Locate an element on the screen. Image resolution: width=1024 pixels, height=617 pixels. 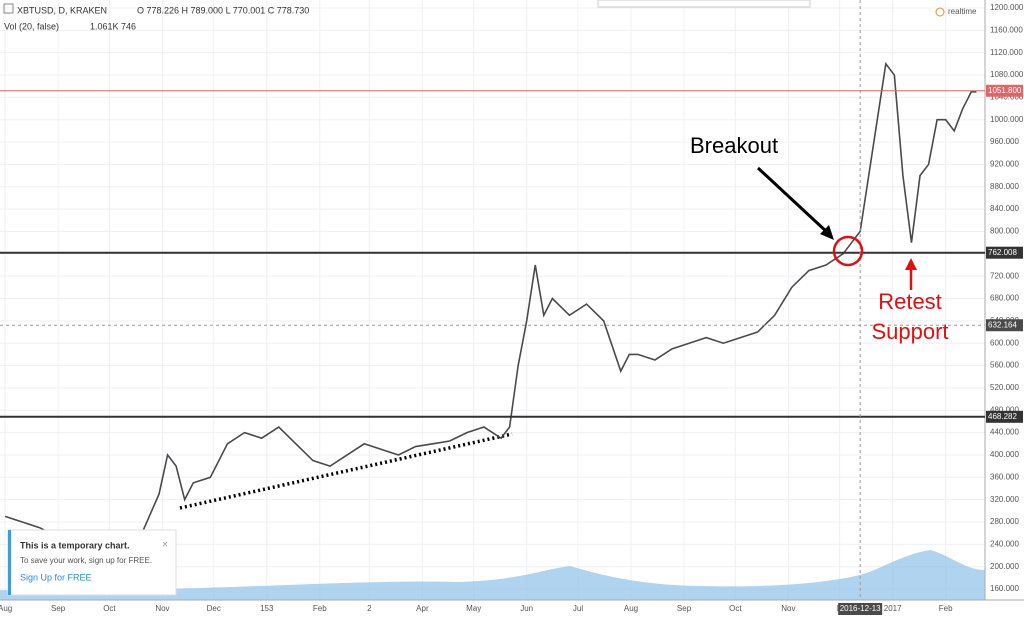
y-tick-label: 880.000 is located at coordinates (1004, 186).